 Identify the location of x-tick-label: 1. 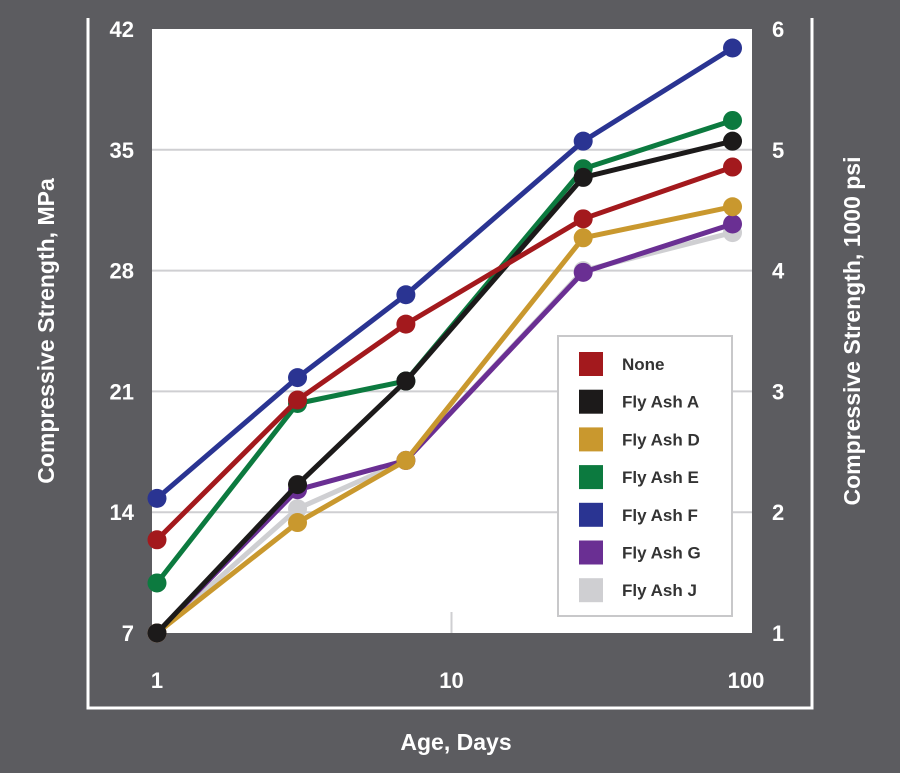
(157, 680).